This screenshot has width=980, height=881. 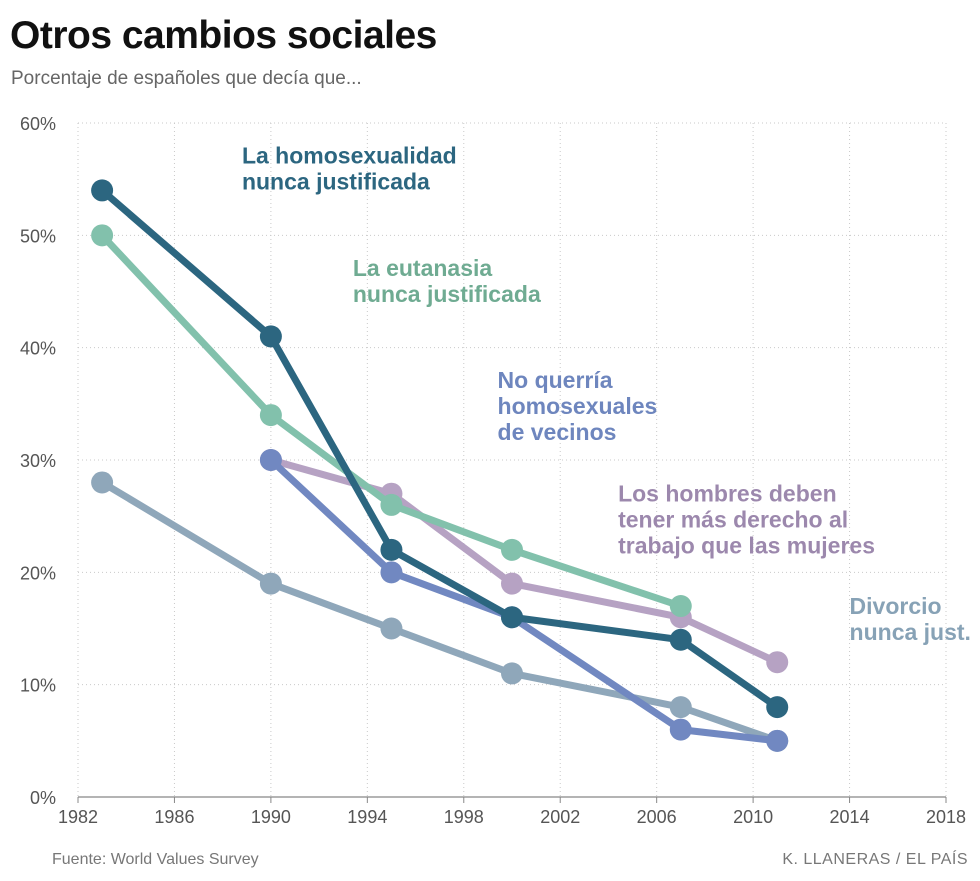 I want to click on series-label: No querría homosexuales de vecinos, so click(x=578, y=406).